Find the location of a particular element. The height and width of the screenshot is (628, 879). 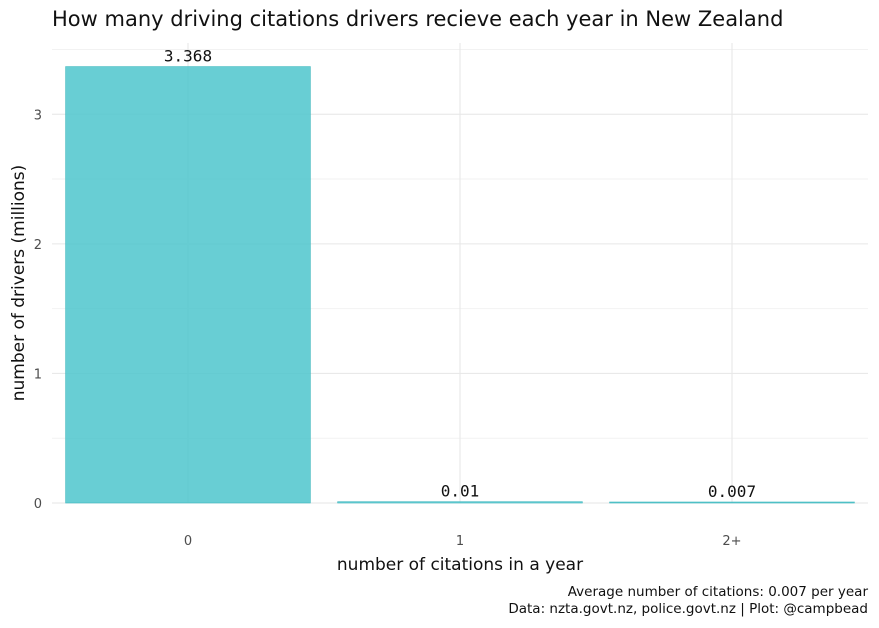

data-label: 3.368 is located at coordinates (188, 56).